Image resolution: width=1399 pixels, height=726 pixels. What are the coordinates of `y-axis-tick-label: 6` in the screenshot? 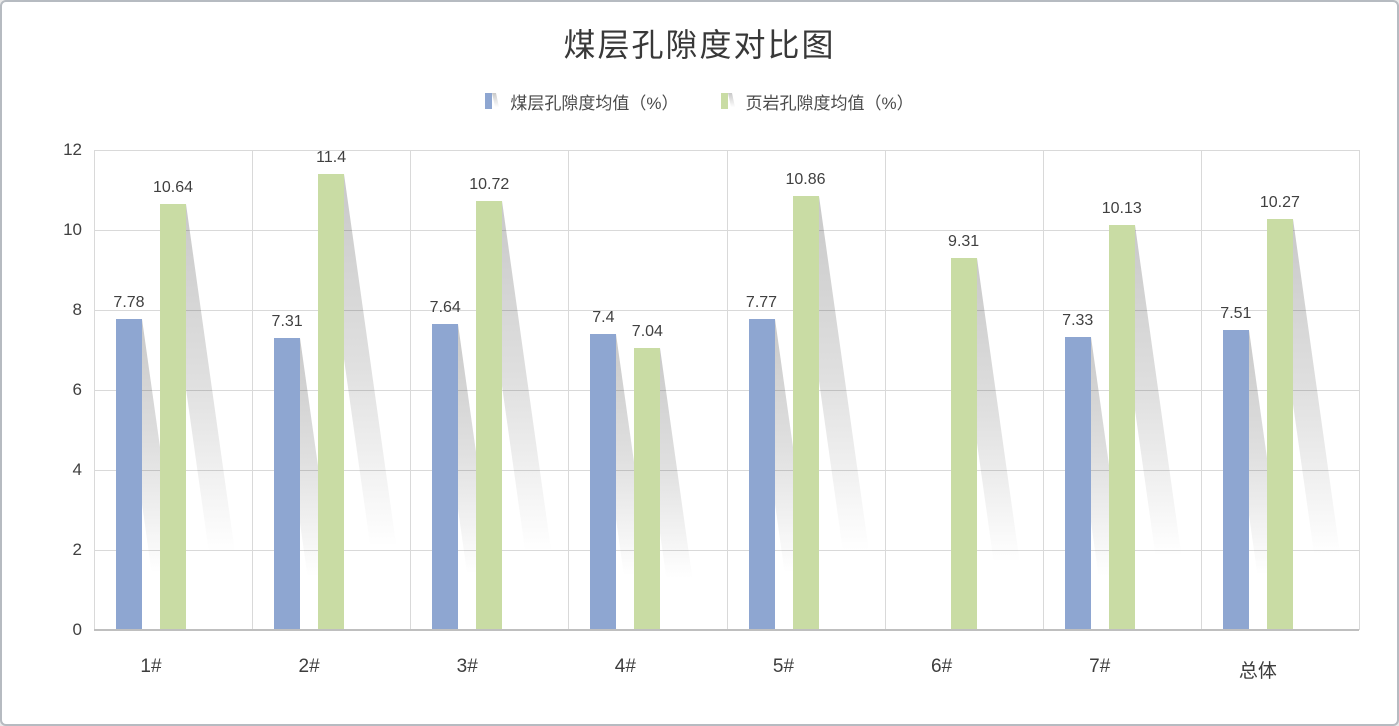 It's located at (77, 389).